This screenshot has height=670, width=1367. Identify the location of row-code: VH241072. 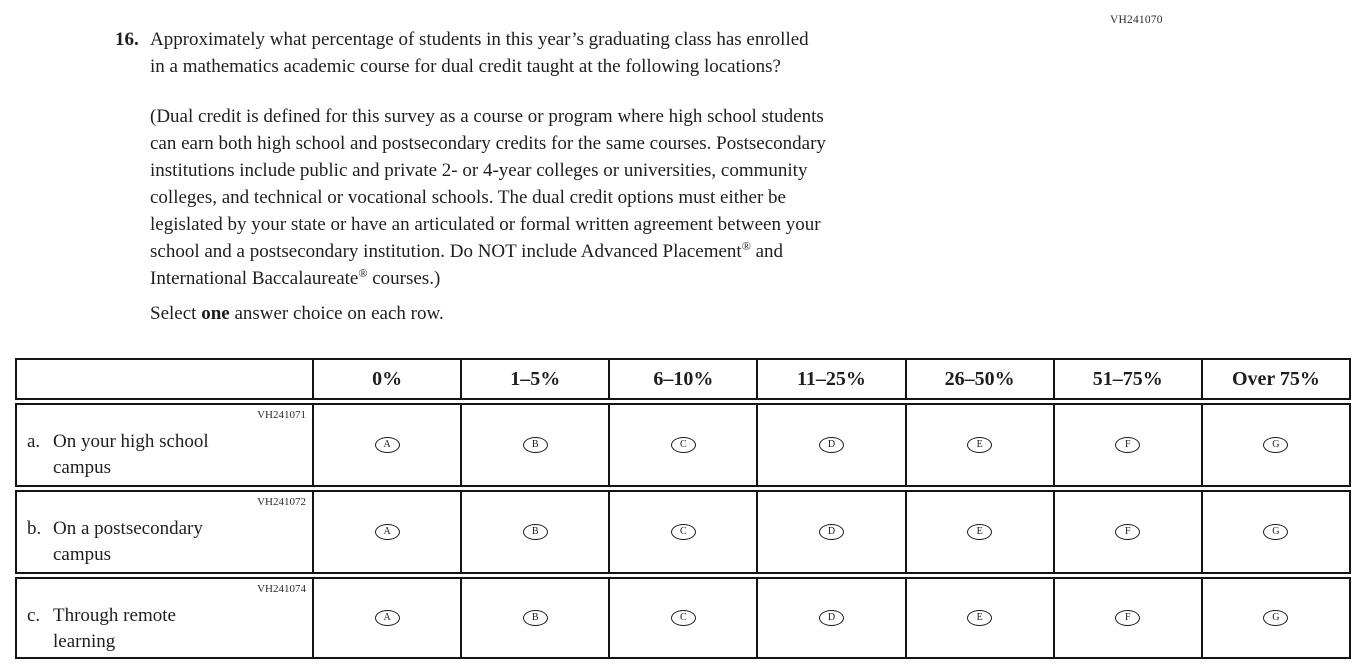
(281, 502).